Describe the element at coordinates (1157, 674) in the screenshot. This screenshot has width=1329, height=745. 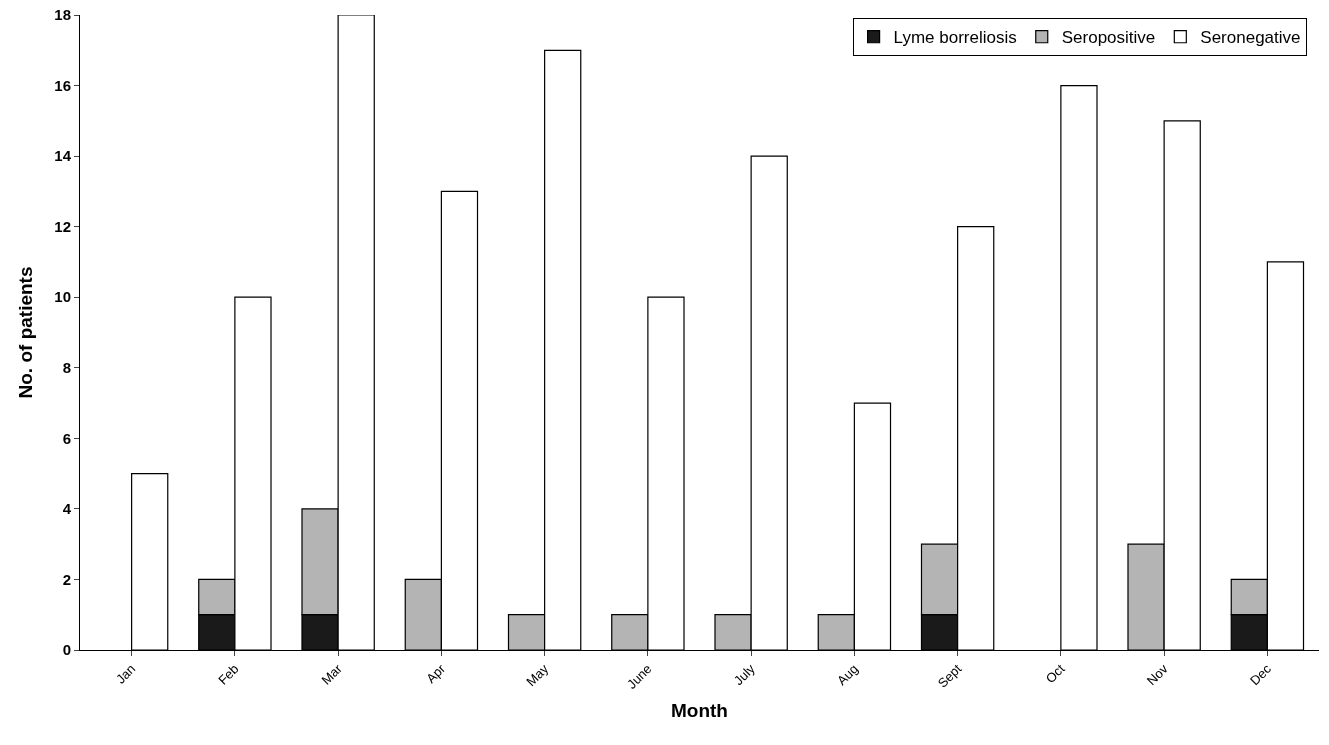
I see `x-tick-label: Nov` at that location.